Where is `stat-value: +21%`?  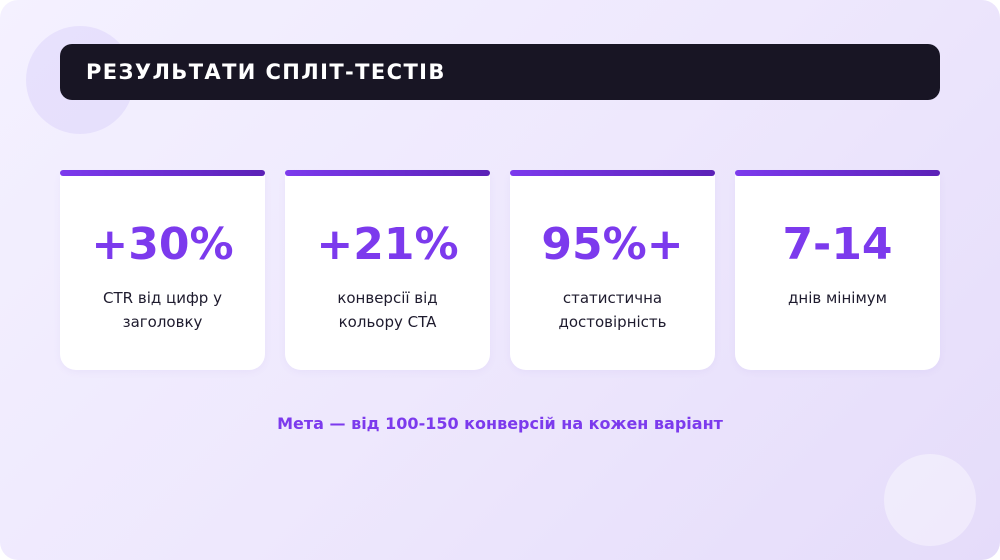
stat-value: +21% is located at coordinates (387, 244).